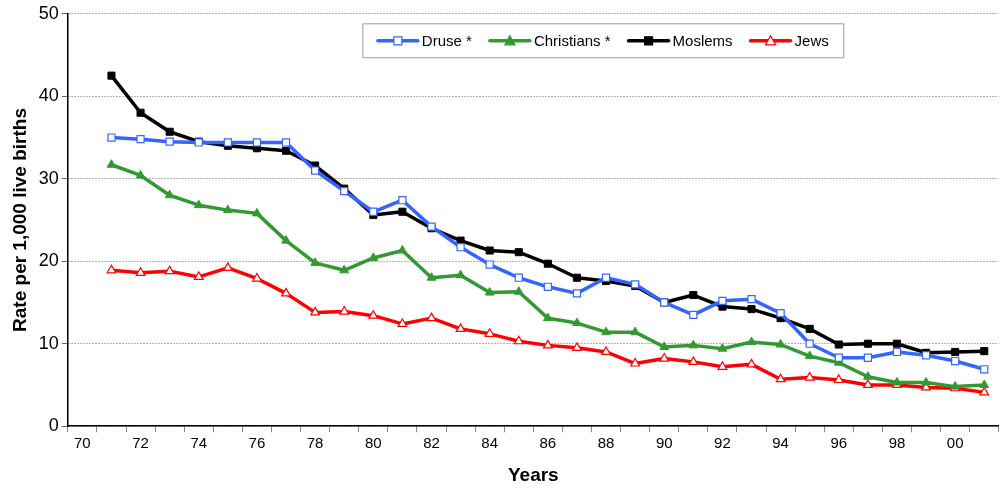 The height and width of the screenshot is (493, 1005). What do you see at coordinates (199, 443) in the screenshot?
I see `x-tick-label: 74` at bounding box center [199, 443].